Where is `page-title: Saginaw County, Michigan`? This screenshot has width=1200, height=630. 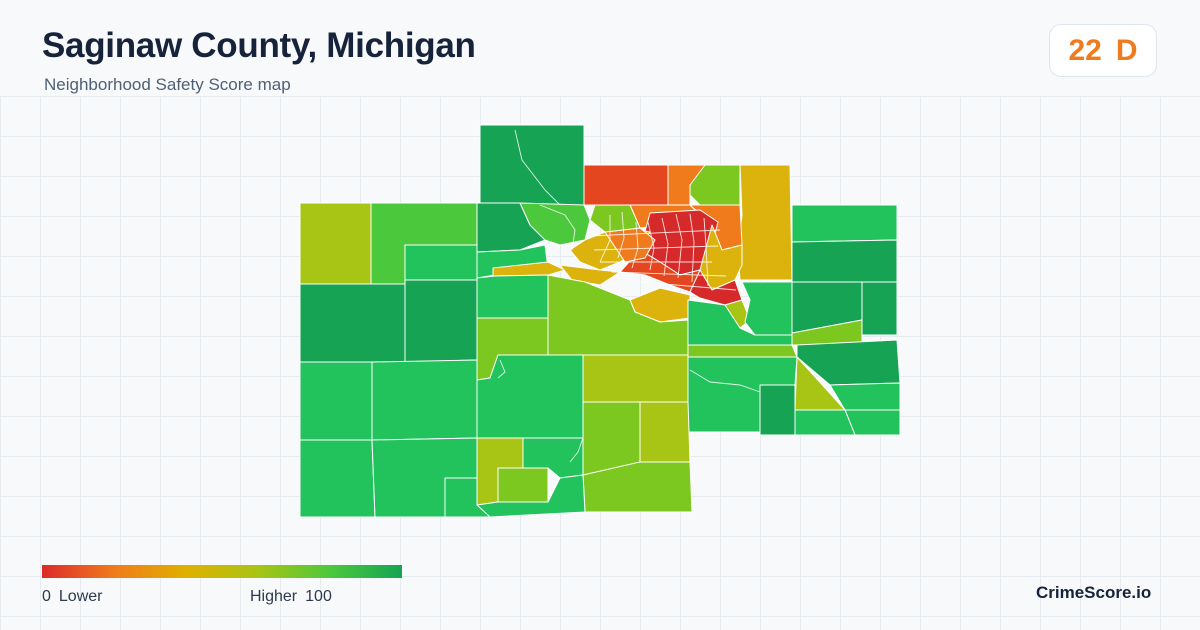
page-title: Saginaw County, Michigan is located at coordinates (259, 45).